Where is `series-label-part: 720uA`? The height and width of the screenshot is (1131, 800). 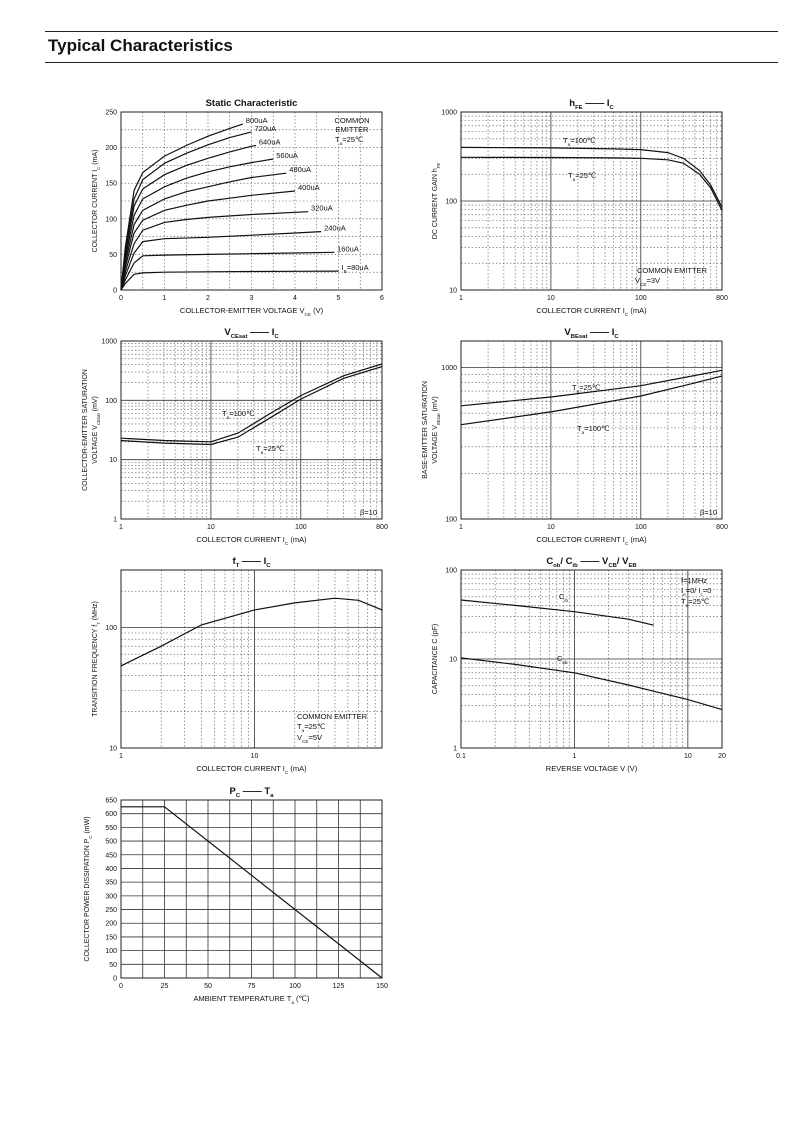
series-label-part: 720uA is located at coordinates (266, 128).